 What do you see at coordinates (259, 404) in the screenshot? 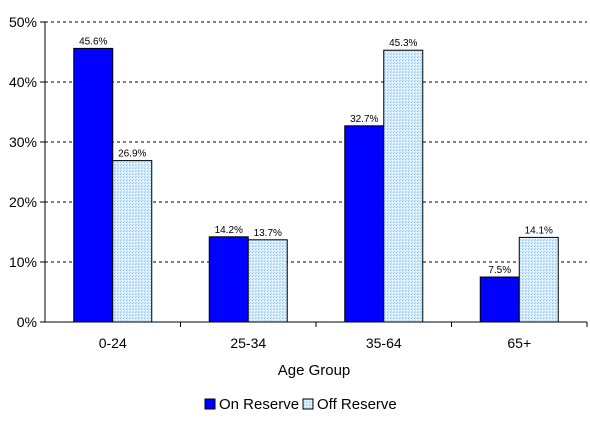
I see `legend-label: On Reserve` at bounding box center [259, 404].